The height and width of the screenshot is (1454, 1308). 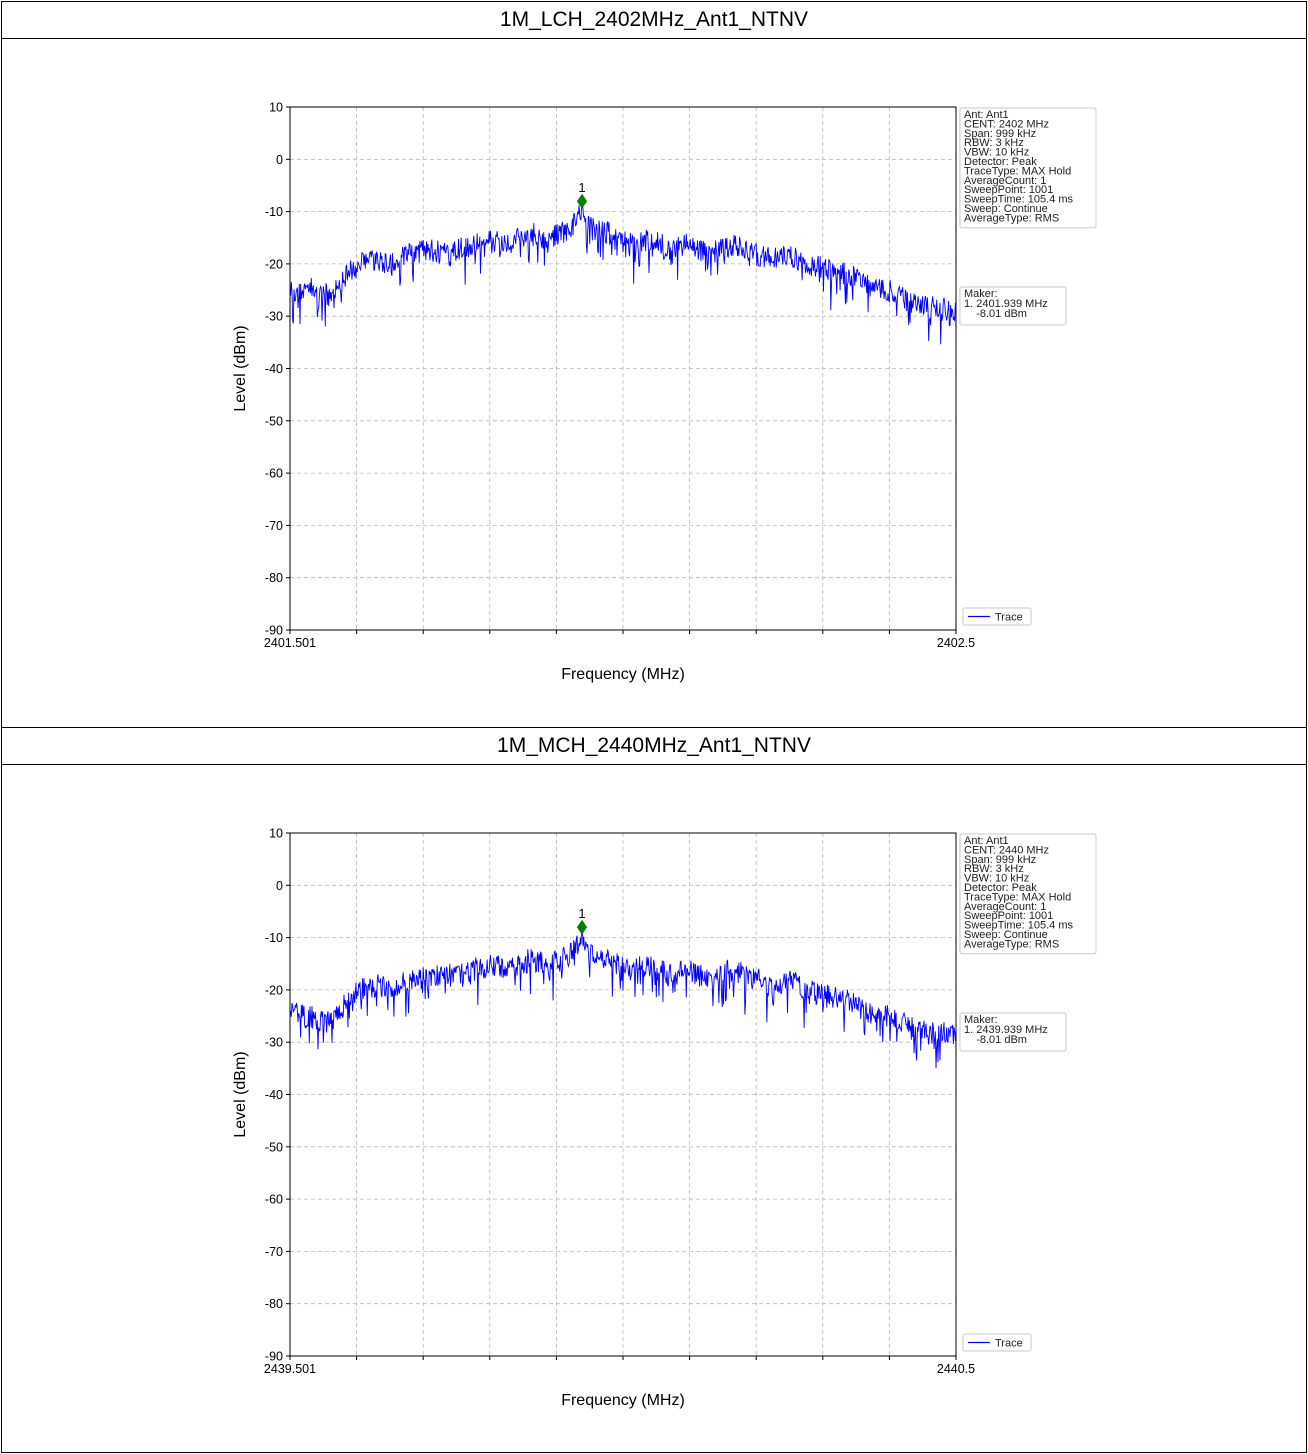 What do you see at coordinates (654, 746) in the screenshot?
I see `chart-title: 1M_MCH_2440MHz_Ant1_NTNV` at bounding box center [654, 746].